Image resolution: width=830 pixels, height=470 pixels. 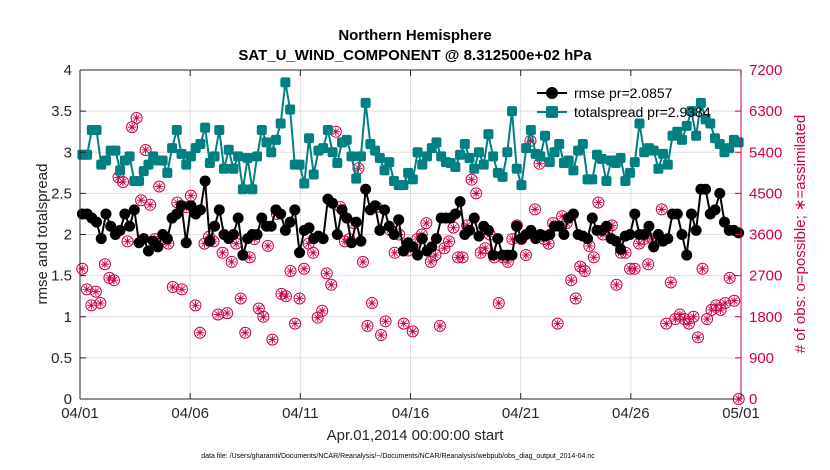 What do you see at coordinates (552, 93) in the screenshot?
I see `legend-rmse-marker` at bounding box center [552, 93].